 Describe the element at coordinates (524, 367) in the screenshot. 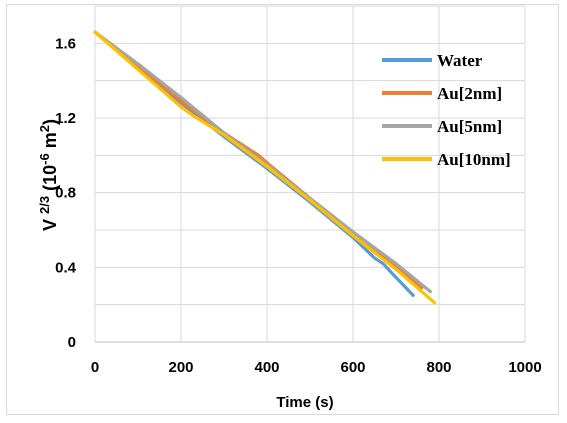

I see `x-tick-label: 1000` at that location.